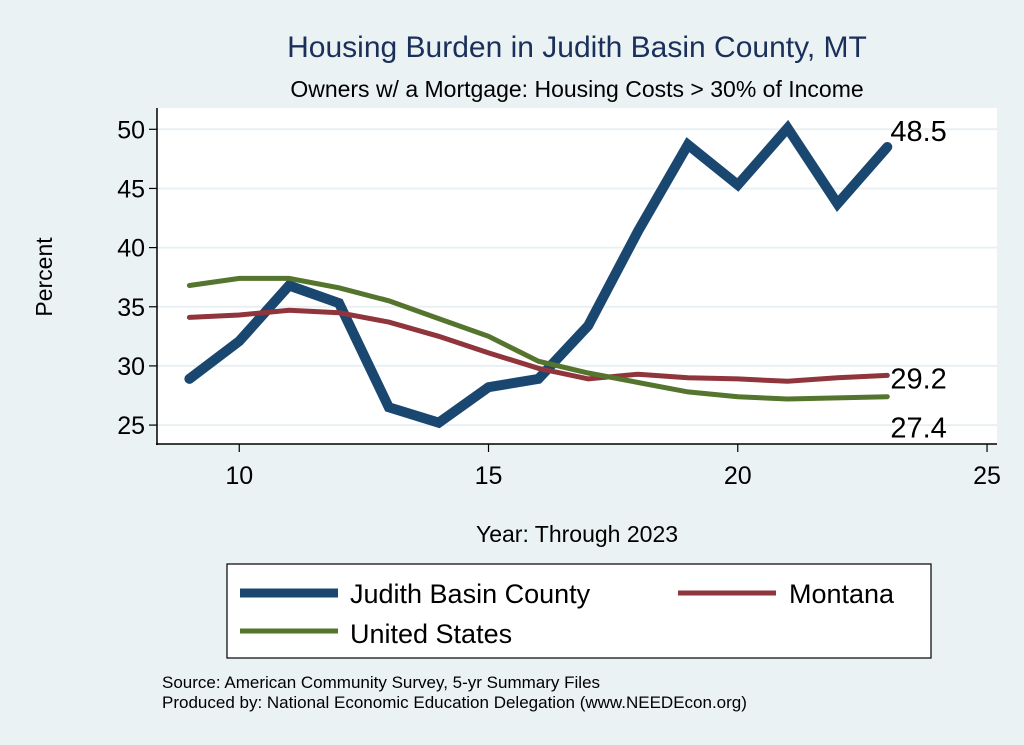 This screenshot has height=745, width=1024. Describe the element at coordinates (918, 280) in the screenshot. I see `end-labels: 48.5 29.2 27.4` at that location.